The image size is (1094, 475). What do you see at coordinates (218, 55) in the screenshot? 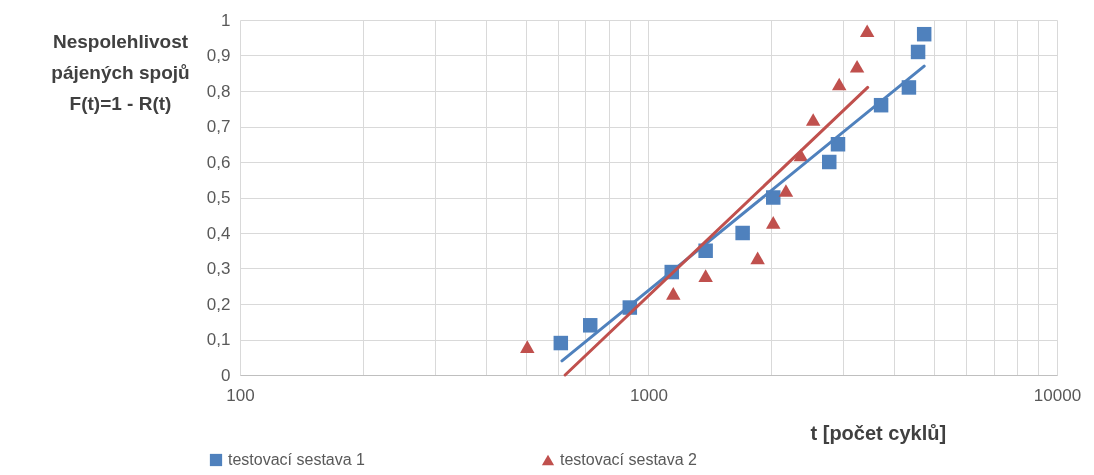
I see `y-tick-label: 0,9` at bounding box center [218, 55].